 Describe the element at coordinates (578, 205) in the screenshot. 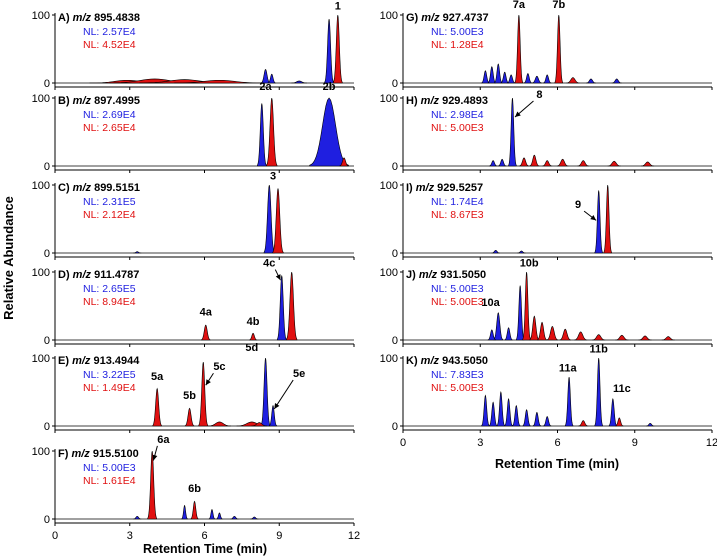

I see `peak-label: 9` at that location.